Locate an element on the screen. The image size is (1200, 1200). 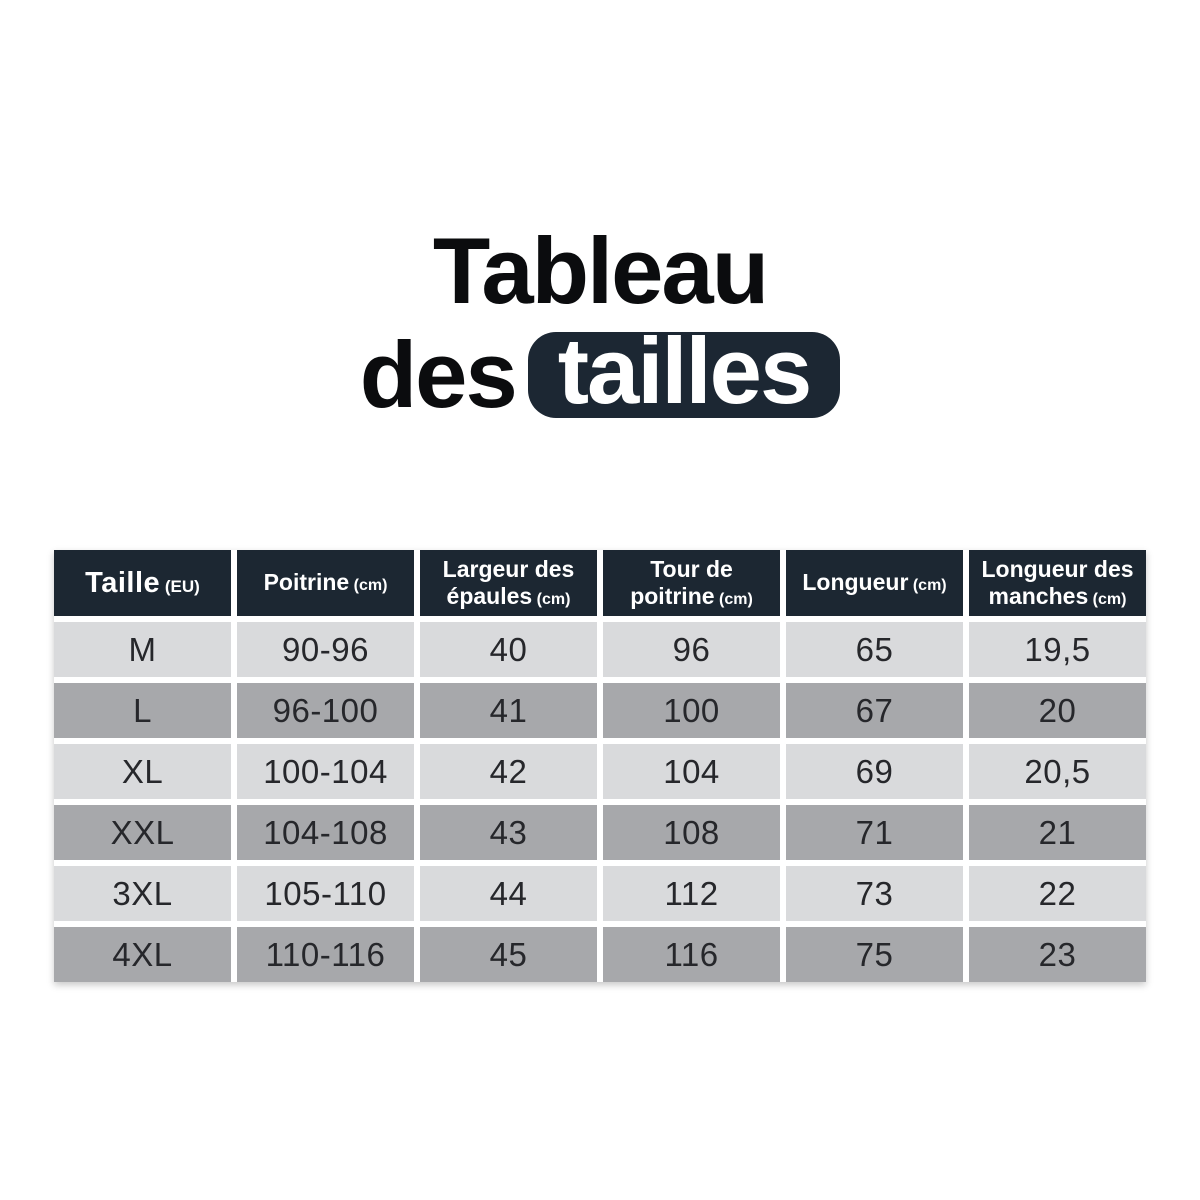
header-cell-poitrine: Poitrine (cm) is located at coordinates (325, 583).